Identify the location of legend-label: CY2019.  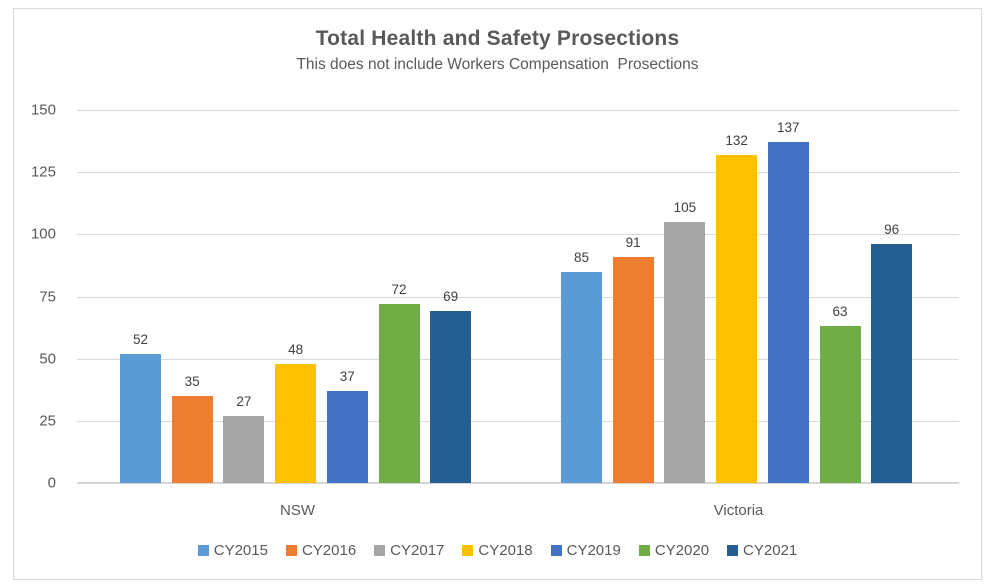
(593, 550).